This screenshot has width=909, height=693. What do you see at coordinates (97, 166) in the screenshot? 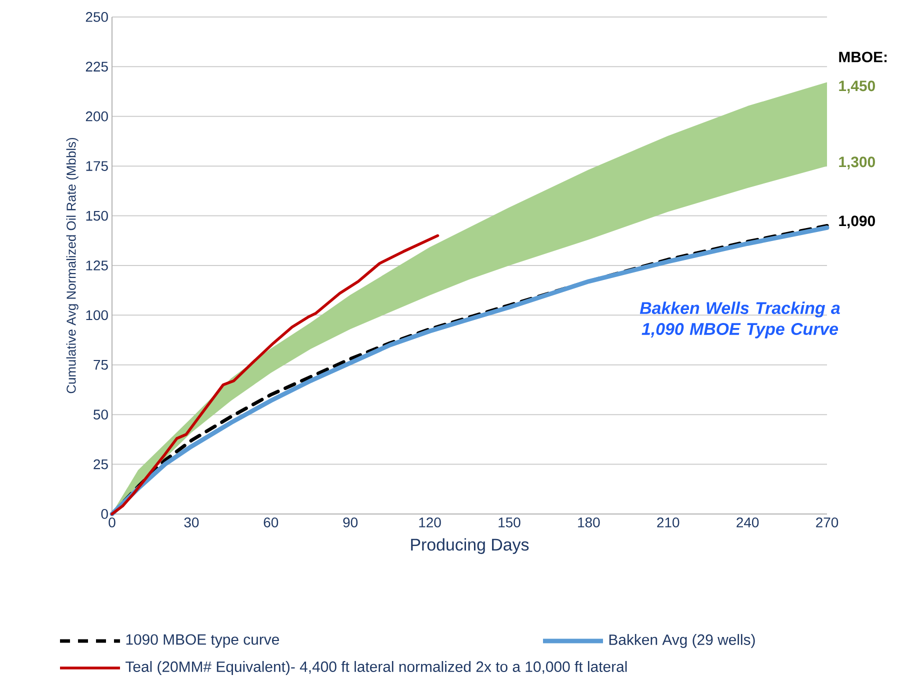
I see `y-tick-label: 175` at bounding box center [97, 166].